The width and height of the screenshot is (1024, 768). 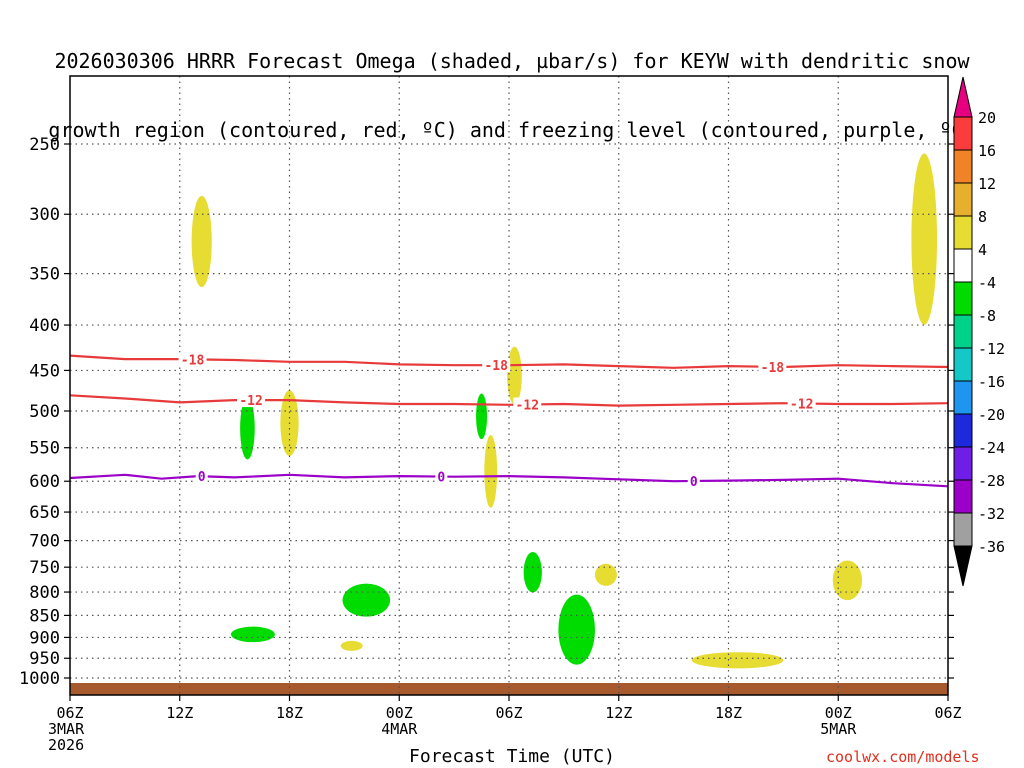 What do you see at coordinates (991, 547) in the screenshot?
I see `colorbar-label-13: -36` at bounding box center [991, 547].